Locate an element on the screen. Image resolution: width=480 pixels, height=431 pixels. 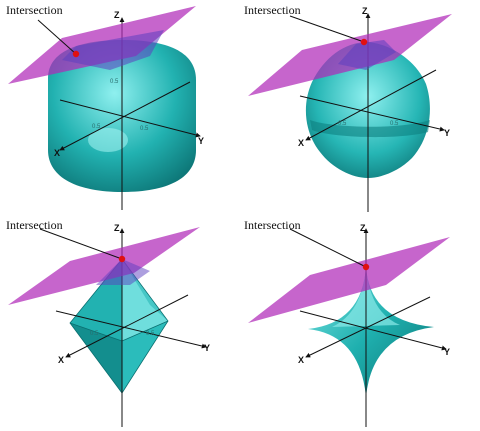
surface-body is located at coordinates (371, 332).